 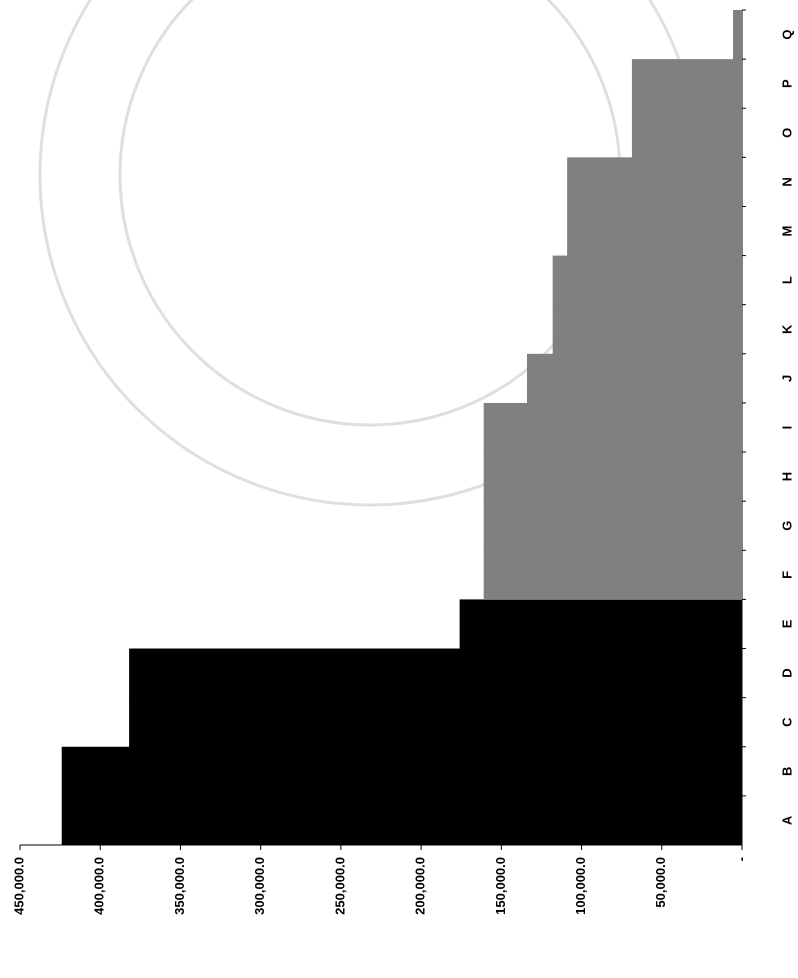 What do you see at coordinates (786, 623) in the screenshot?
I see `y-tick-label: E` at bounding box center [786, 623].